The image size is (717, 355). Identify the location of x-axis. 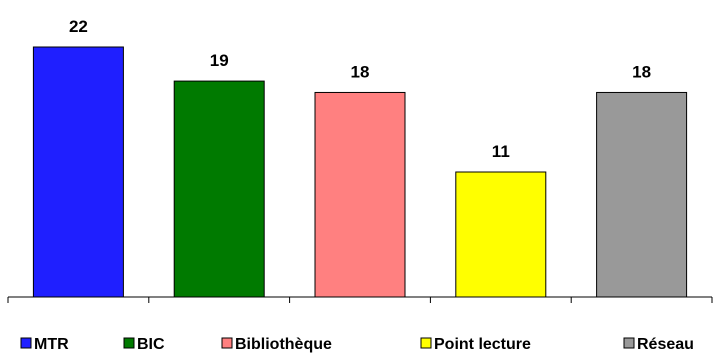
(360, 299).